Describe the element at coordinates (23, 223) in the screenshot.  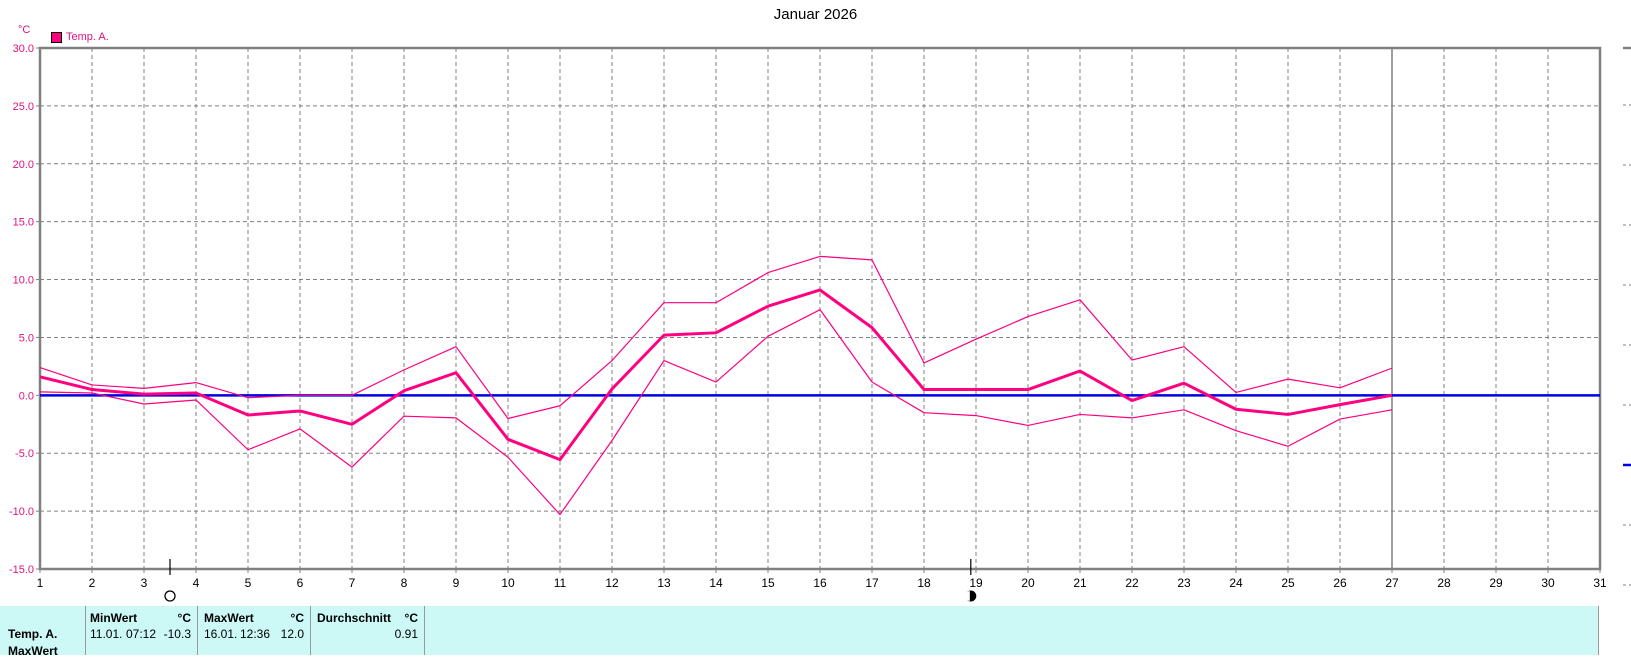
I see `svg-text: 15.0` at that location.